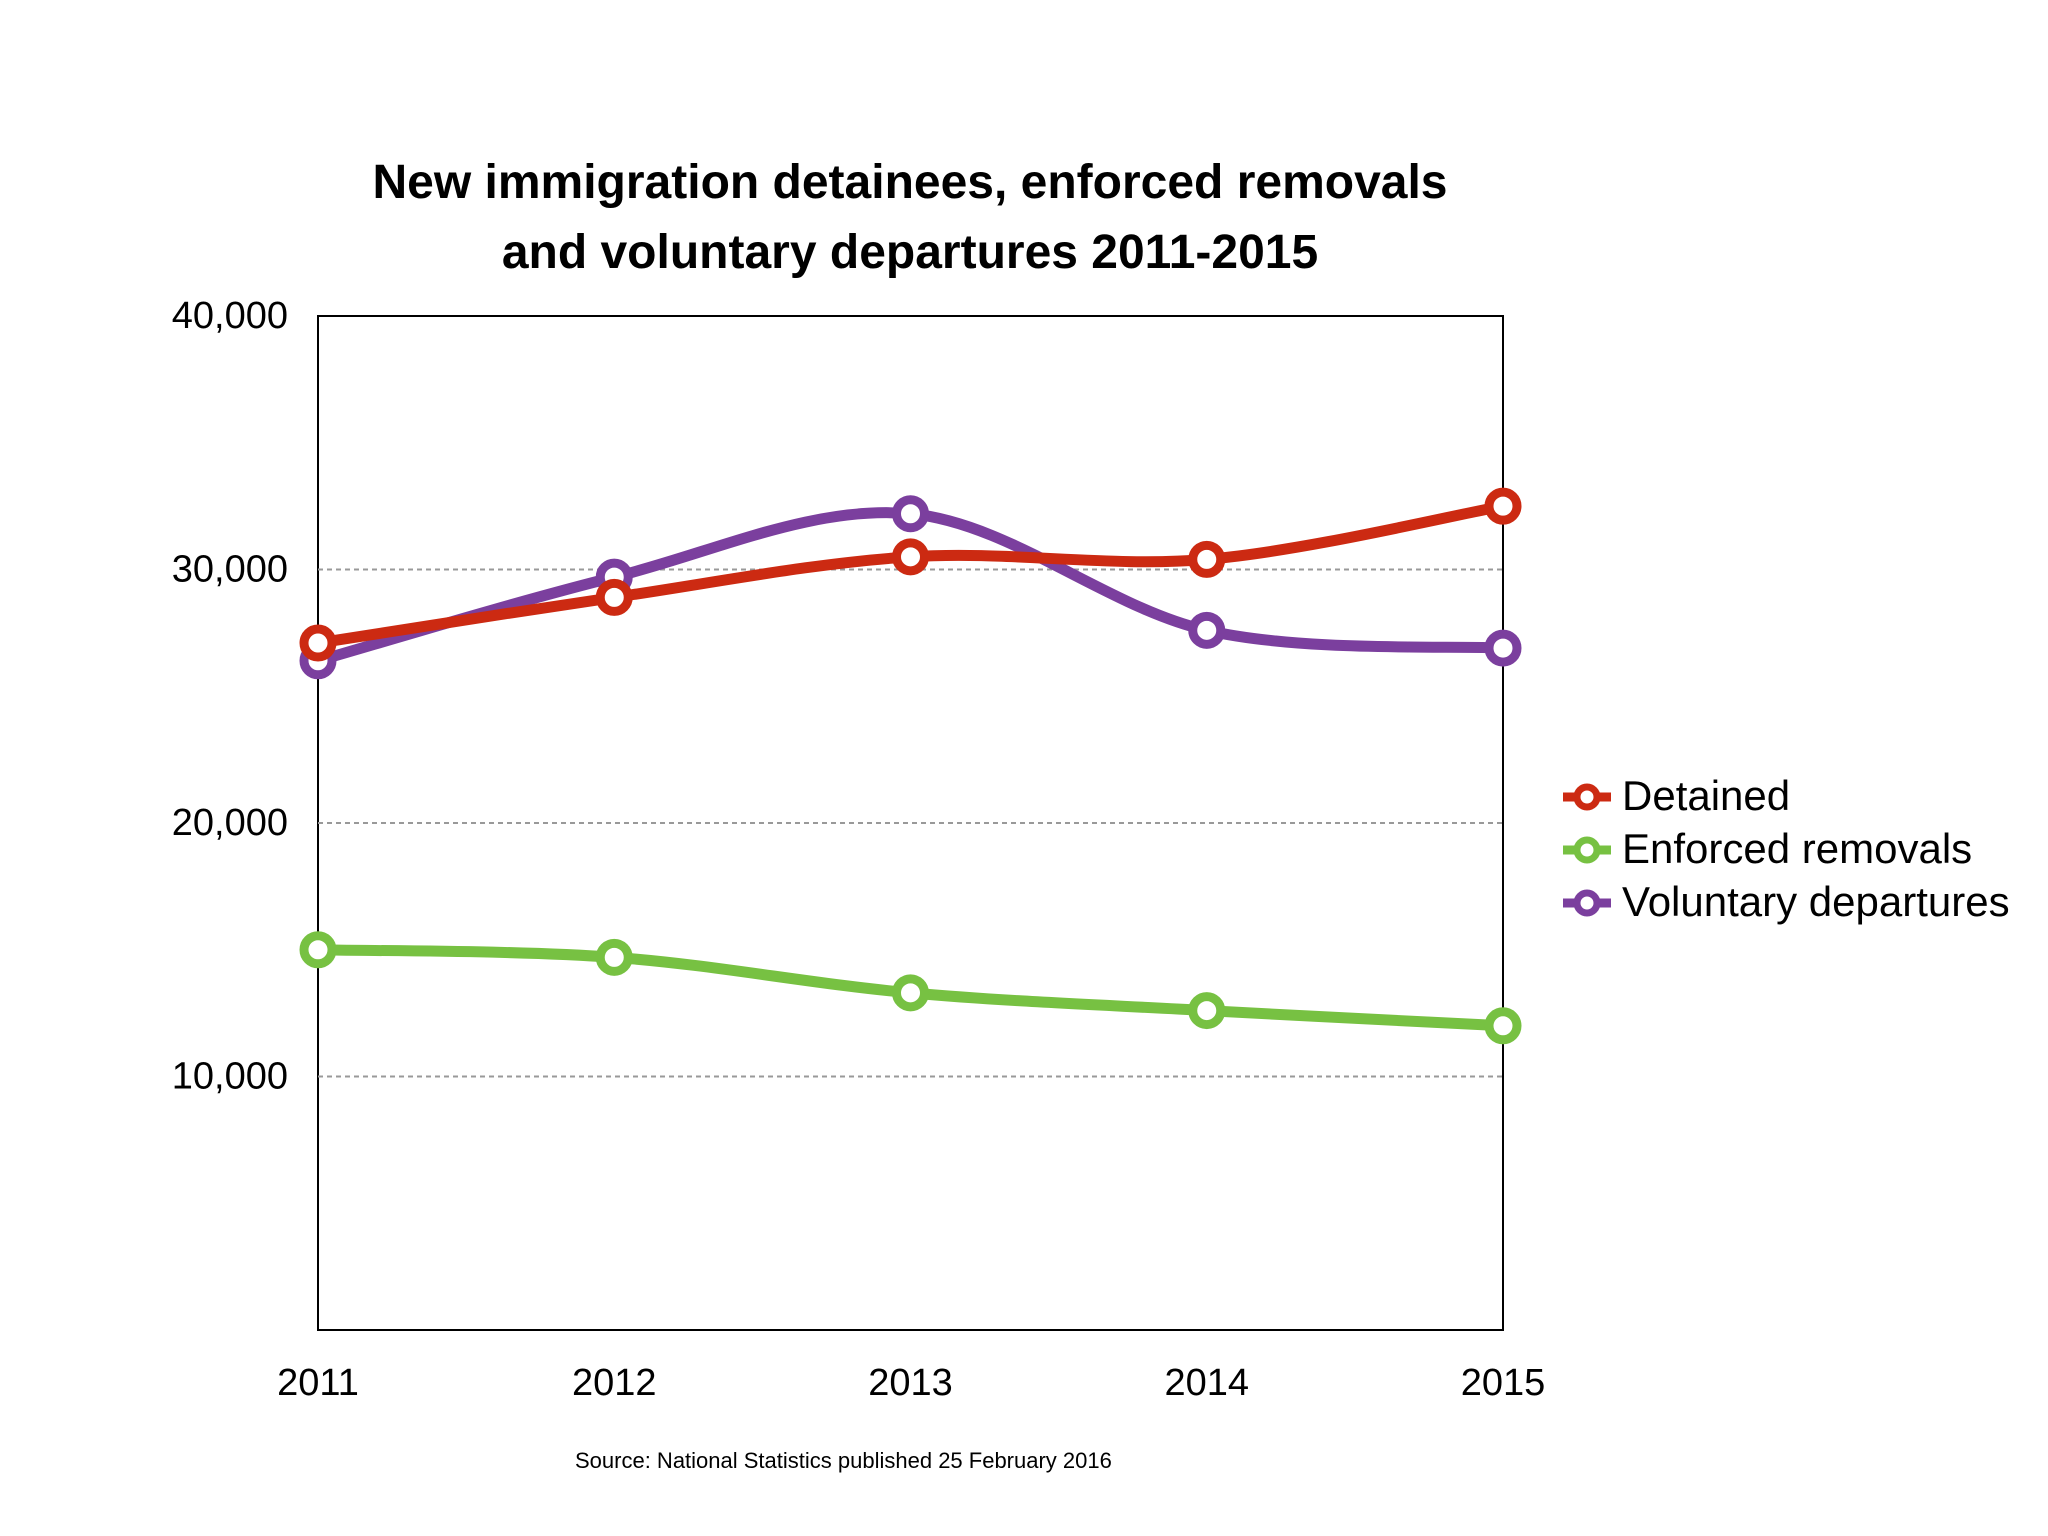 This screenshot has height=1536, width=2048. Describe the element at coordinates (1587, 850) in the screenshot. I see `legend-marker-enforced-removals` at that location.